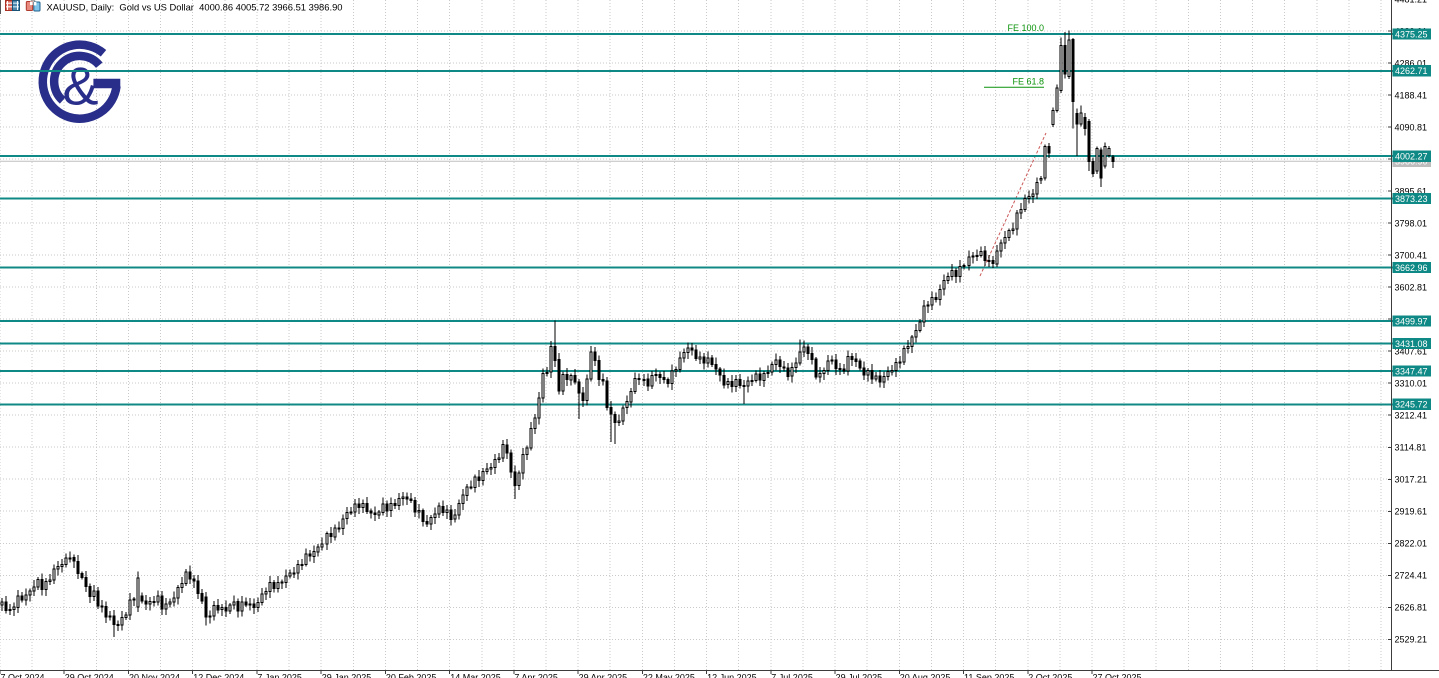  I want to click on svg-text: 4286.01, so click(1411, 63).